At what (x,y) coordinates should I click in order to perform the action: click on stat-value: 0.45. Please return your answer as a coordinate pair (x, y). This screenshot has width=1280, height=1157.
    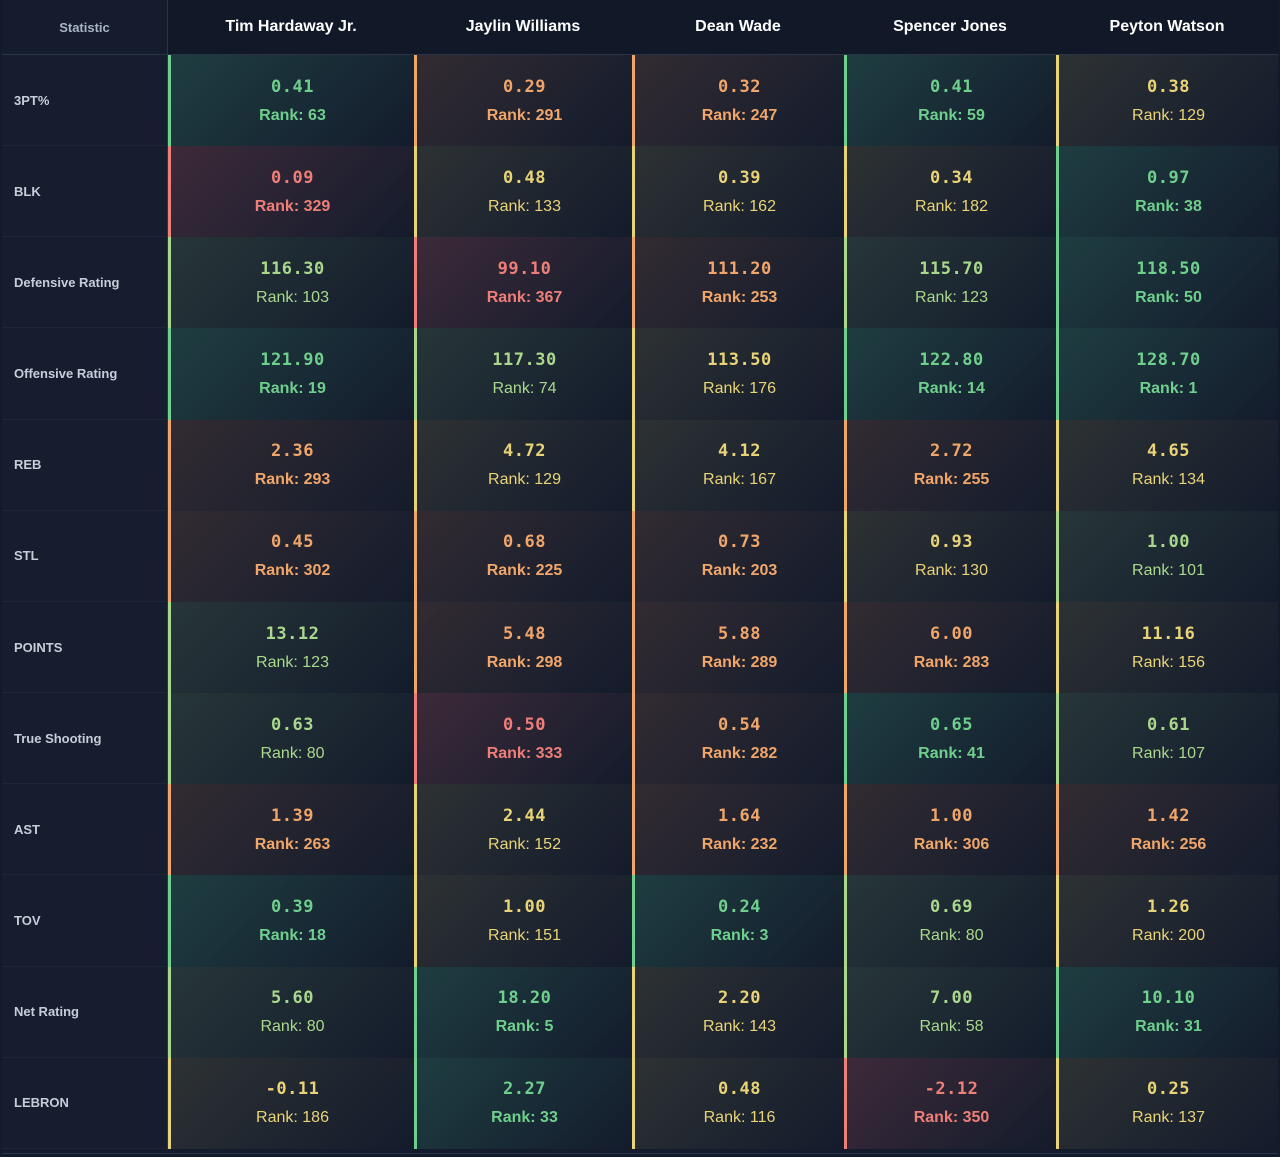
    Looking at the image, I should click on (292, 542).